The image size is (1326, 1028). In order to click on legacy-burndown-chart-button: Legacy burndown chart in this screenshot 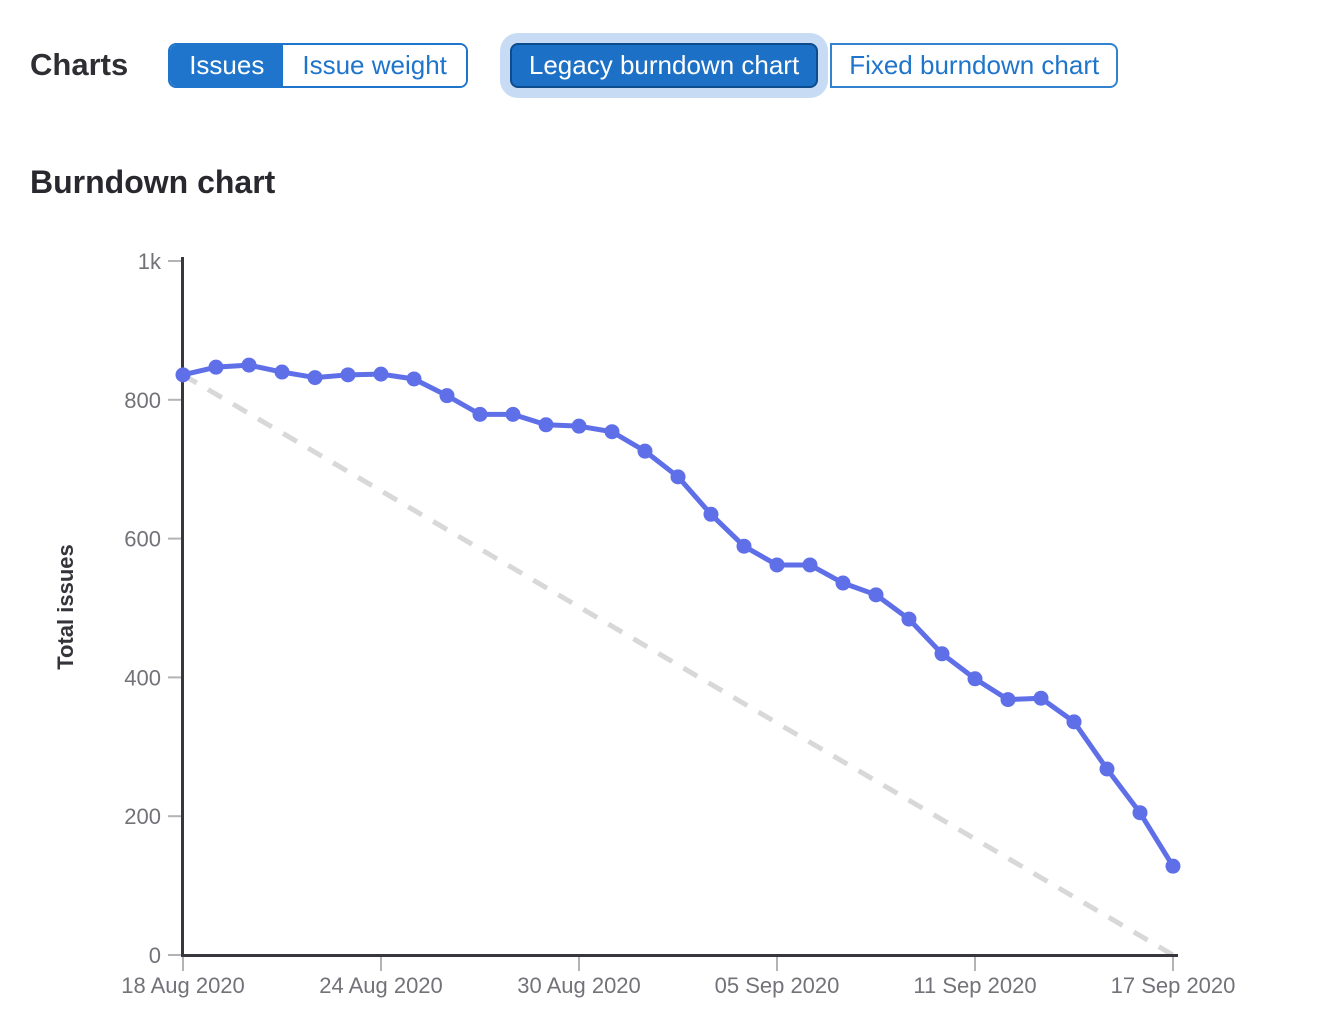, I will do `click(664, 65)`.